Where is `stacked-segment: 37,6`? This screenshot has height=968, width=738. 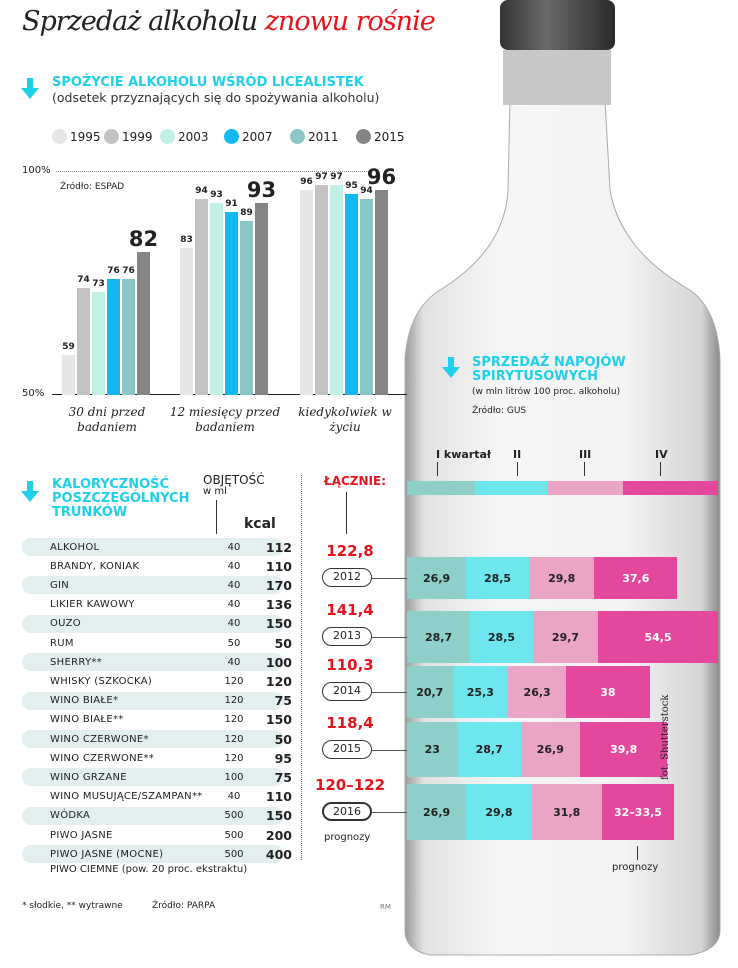
stacked-segment: 37,6 is located at coordinates (636, 578).